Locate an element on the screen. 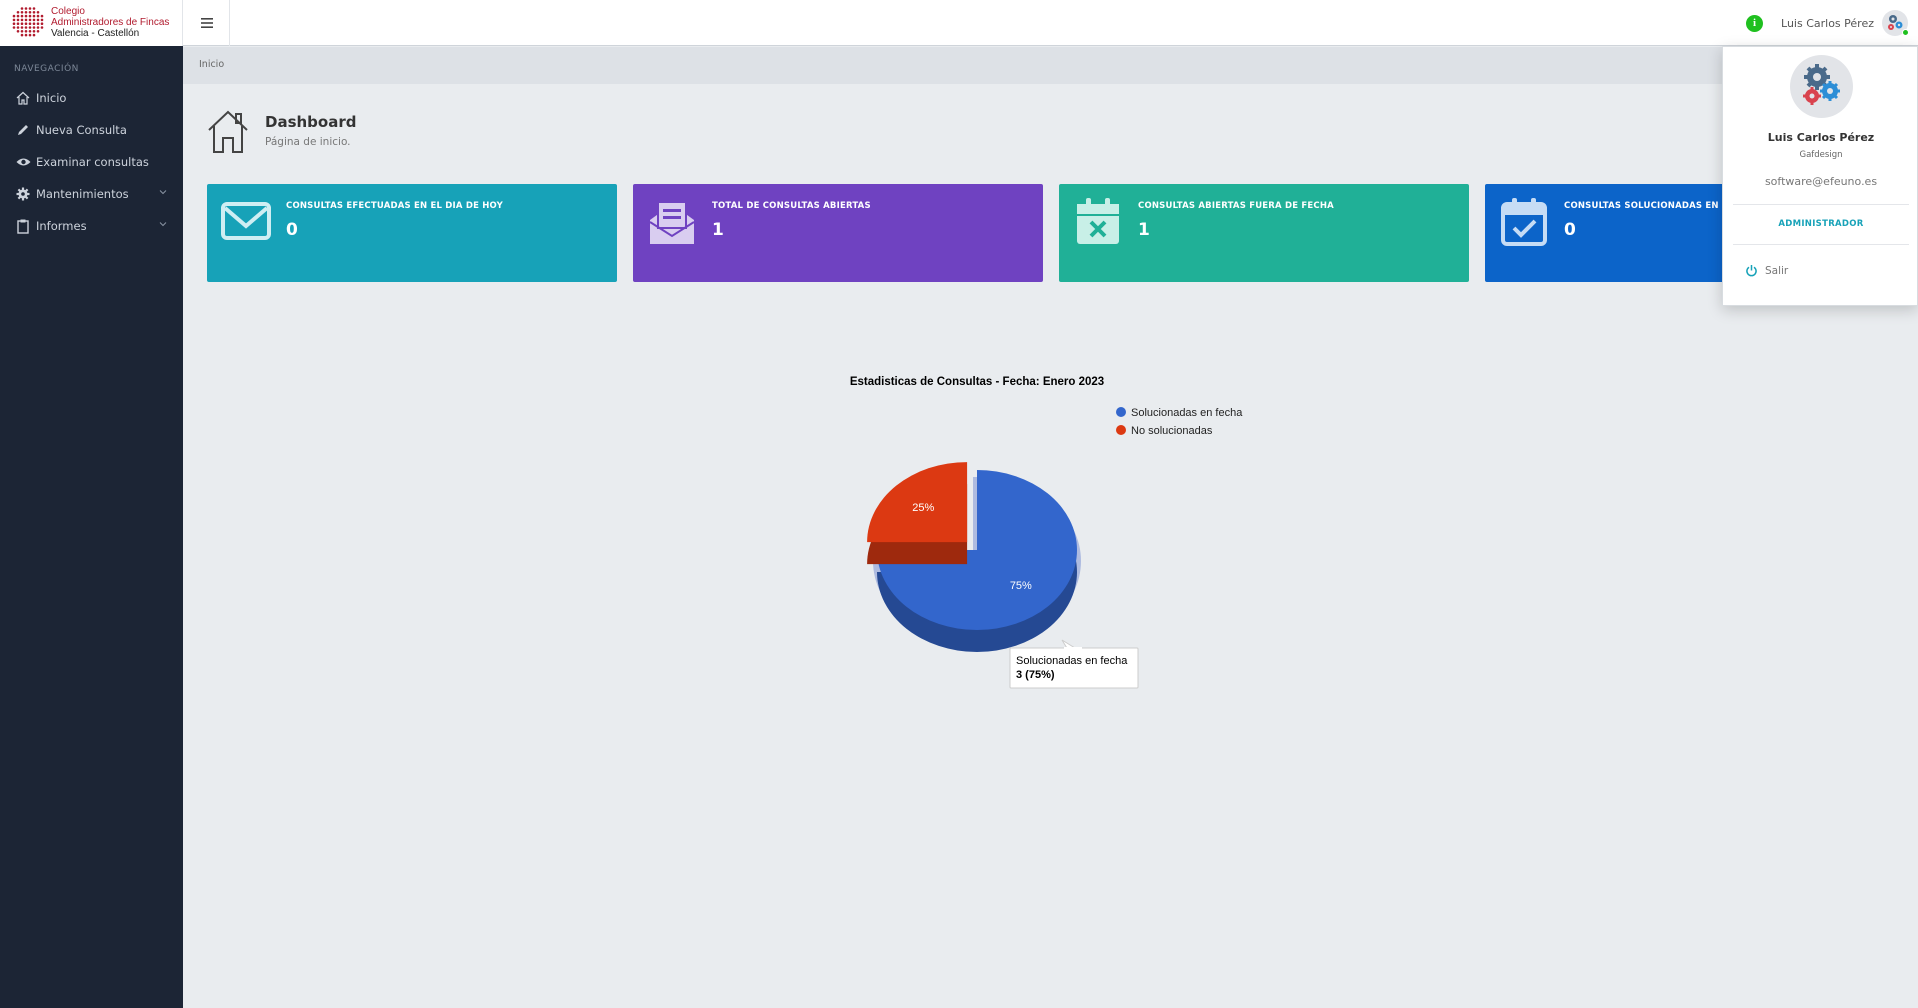  legend-label: No solucionadas is located at coordinates (1172, 431).